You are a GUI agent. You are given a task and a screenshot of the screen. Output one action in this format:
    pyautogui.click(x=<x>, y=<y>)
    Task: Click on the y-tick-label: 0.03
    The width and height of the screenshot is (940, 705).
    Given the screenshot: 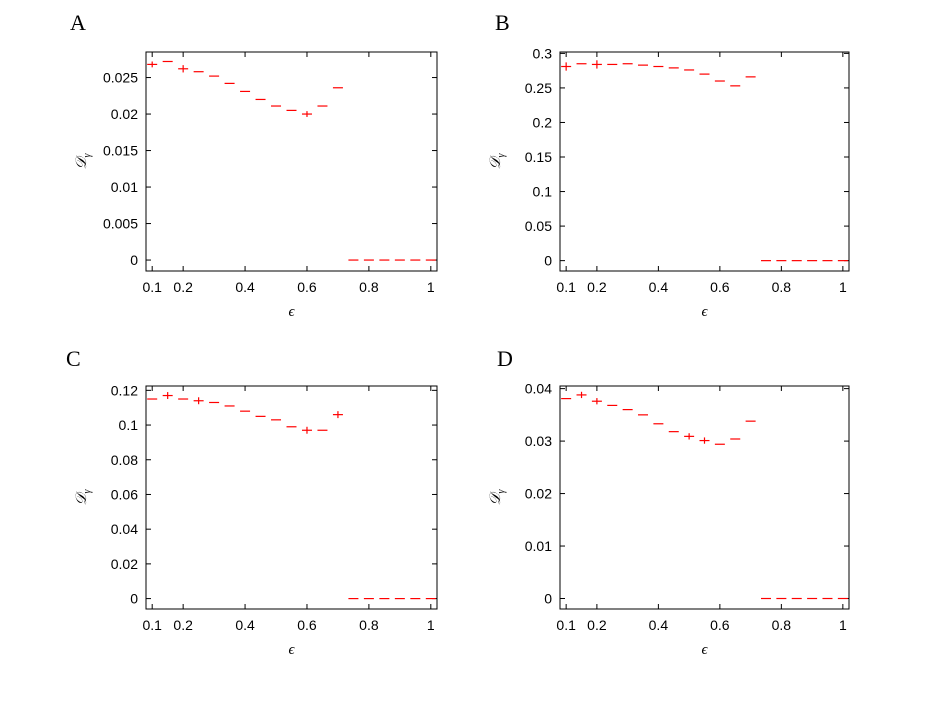 What is the action you would take?
    pyautogui.click(x=538, y=441)
    